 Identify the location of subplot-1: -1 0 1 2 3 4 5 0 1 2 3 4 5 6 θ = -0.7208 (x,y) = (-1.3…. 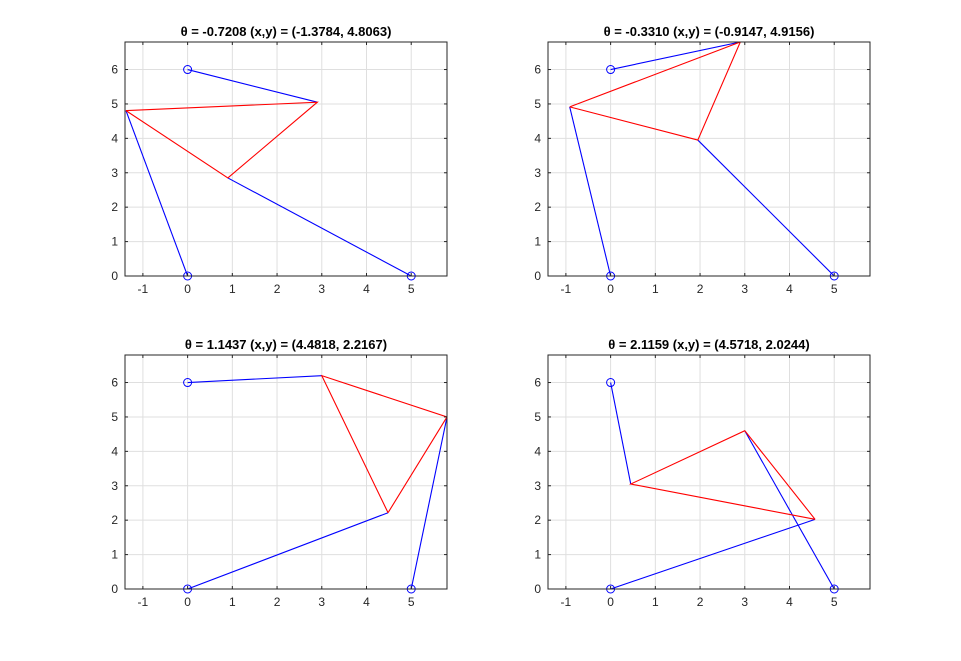
(279, 160).